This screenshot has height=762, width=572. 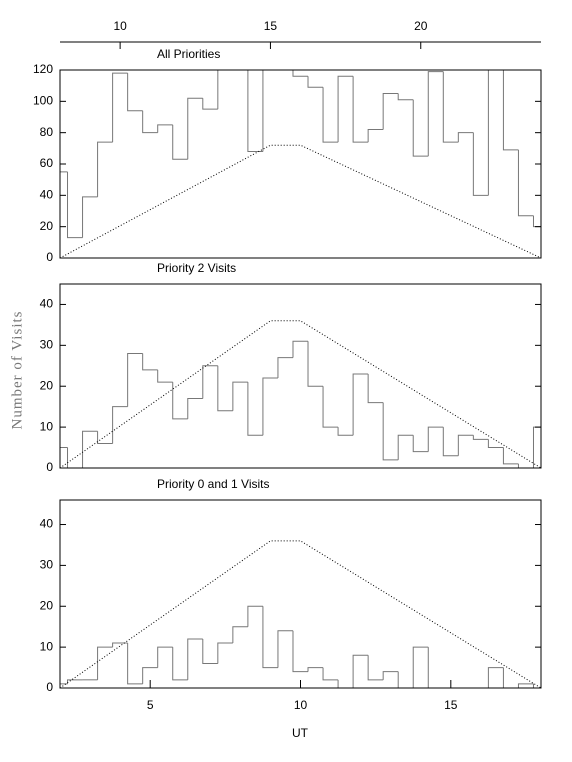 I want to click on panel-title: Priority 0 and 1 Visits, so click(x=213, y=484).